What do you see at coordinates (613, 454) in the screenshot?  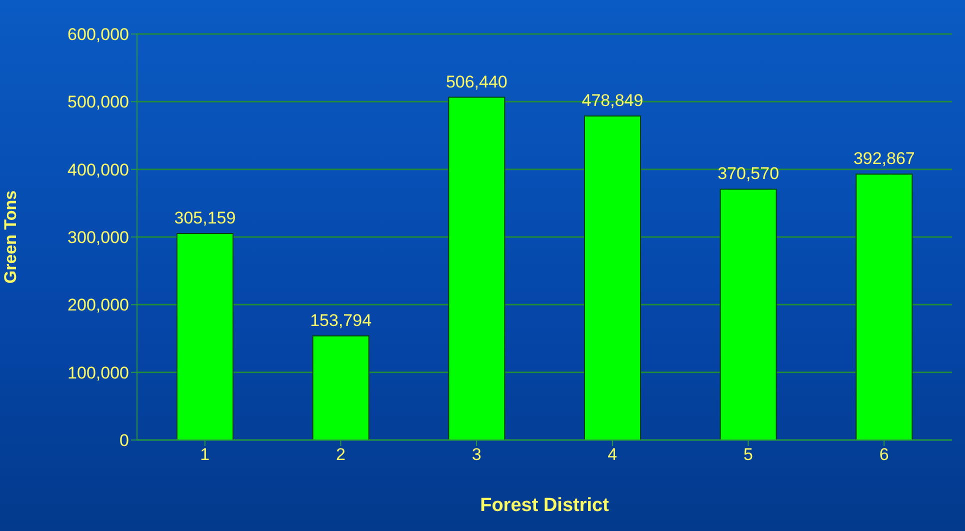 I see `x-tick-label: 4` at bounding box center [613, 454].